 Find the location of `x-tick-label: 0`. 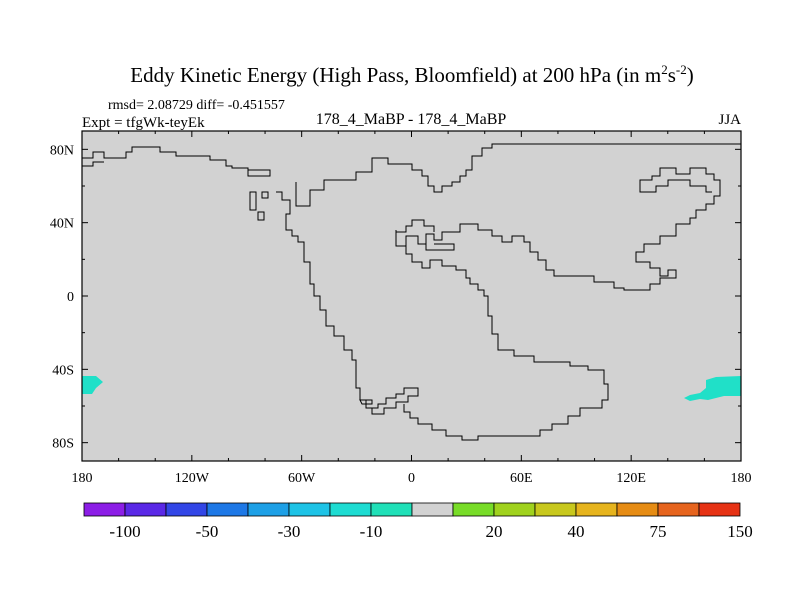

x-tick-label: 0 is located at coordinates (411, 478).